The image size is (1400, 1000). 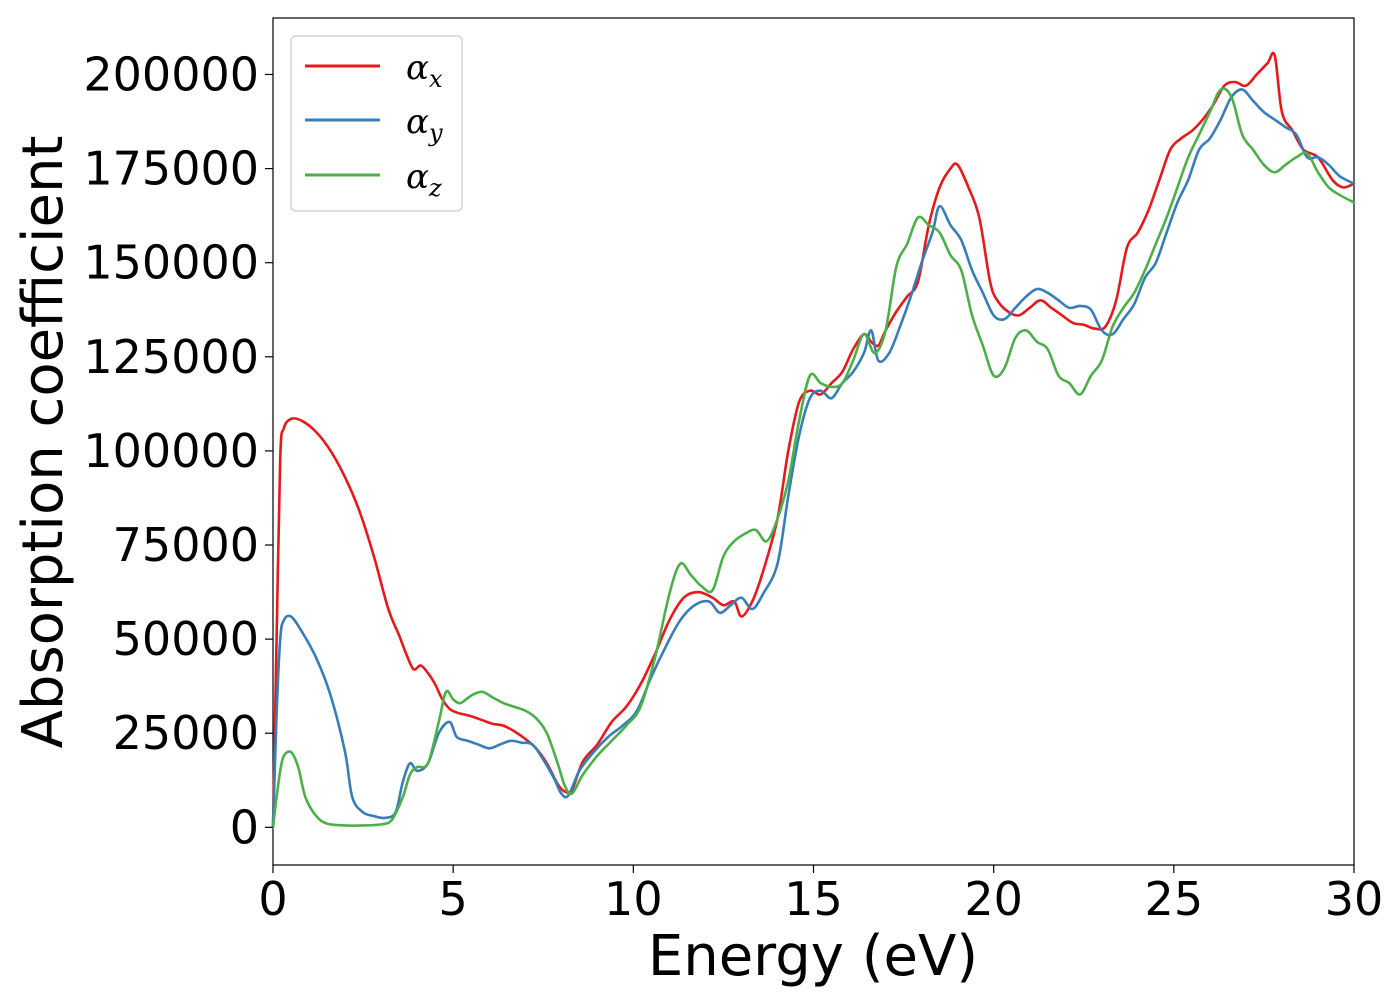 I want to click on legend-frame, so click(x=376, y=123).